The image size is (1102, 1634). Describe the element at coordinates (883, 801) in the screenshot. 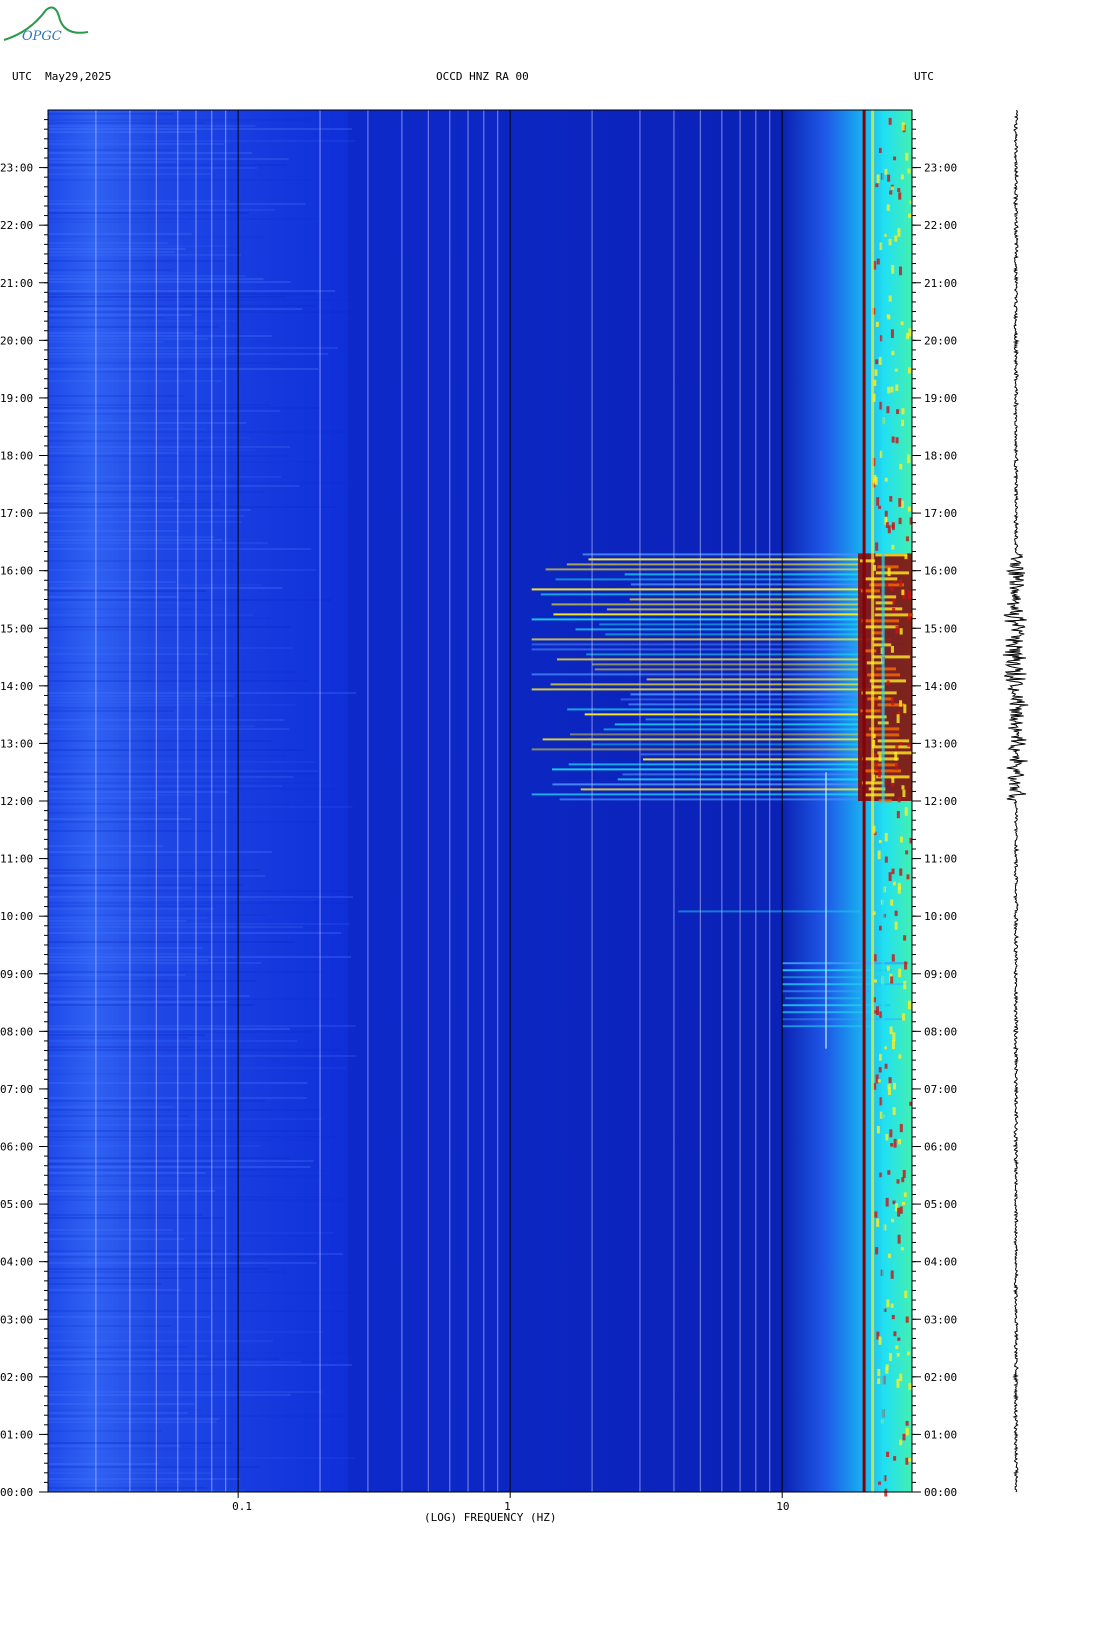

I see `persistent-line` at that location.